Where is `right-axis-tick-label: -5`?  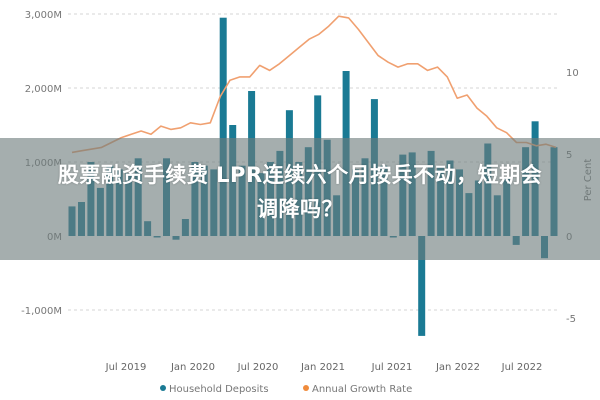 right-axis-tick-label: -5 is located at coordinates (571, 319).